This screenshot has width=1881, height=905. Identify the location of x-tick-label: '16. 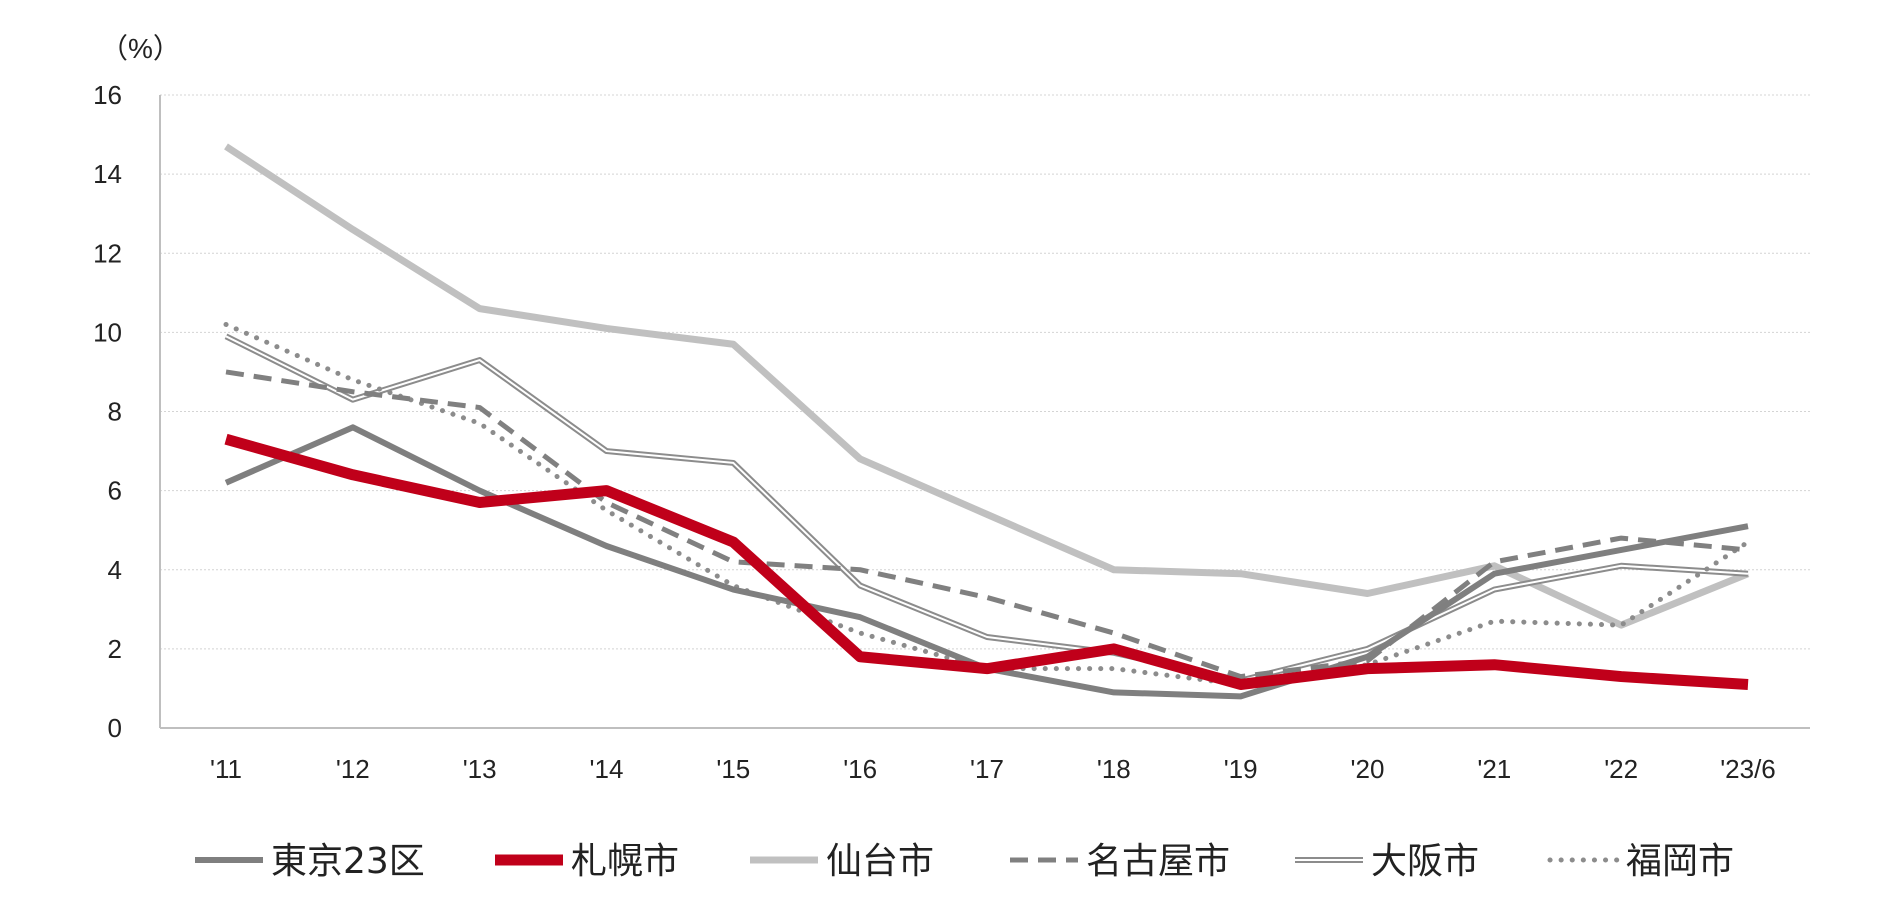
(860, 769).